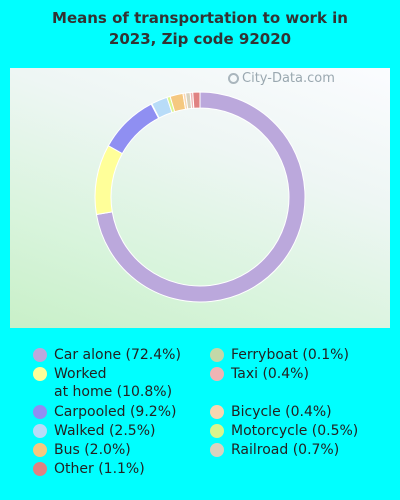 This screenshot has width=400, height=500. I want to click on legend-swatch-railroad, so click(217, 450).